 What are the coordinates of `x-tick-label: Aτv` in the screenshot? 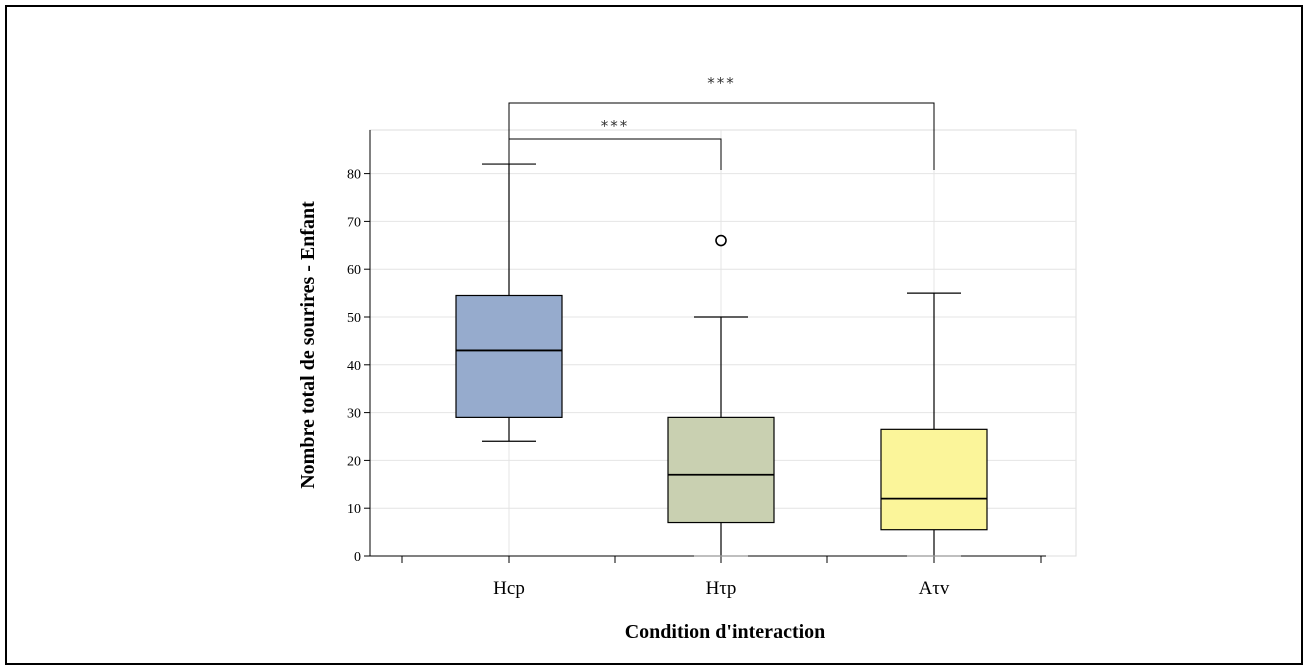 It's located at (934, 588).